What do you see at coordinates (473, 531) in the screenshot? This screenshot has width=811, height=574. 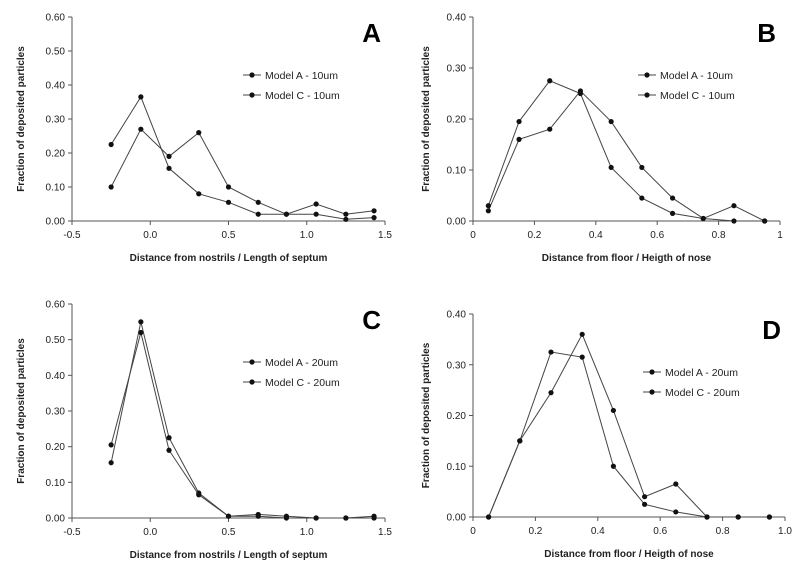 I see `x-tick-label: 0` at bounding box center [473, 531].